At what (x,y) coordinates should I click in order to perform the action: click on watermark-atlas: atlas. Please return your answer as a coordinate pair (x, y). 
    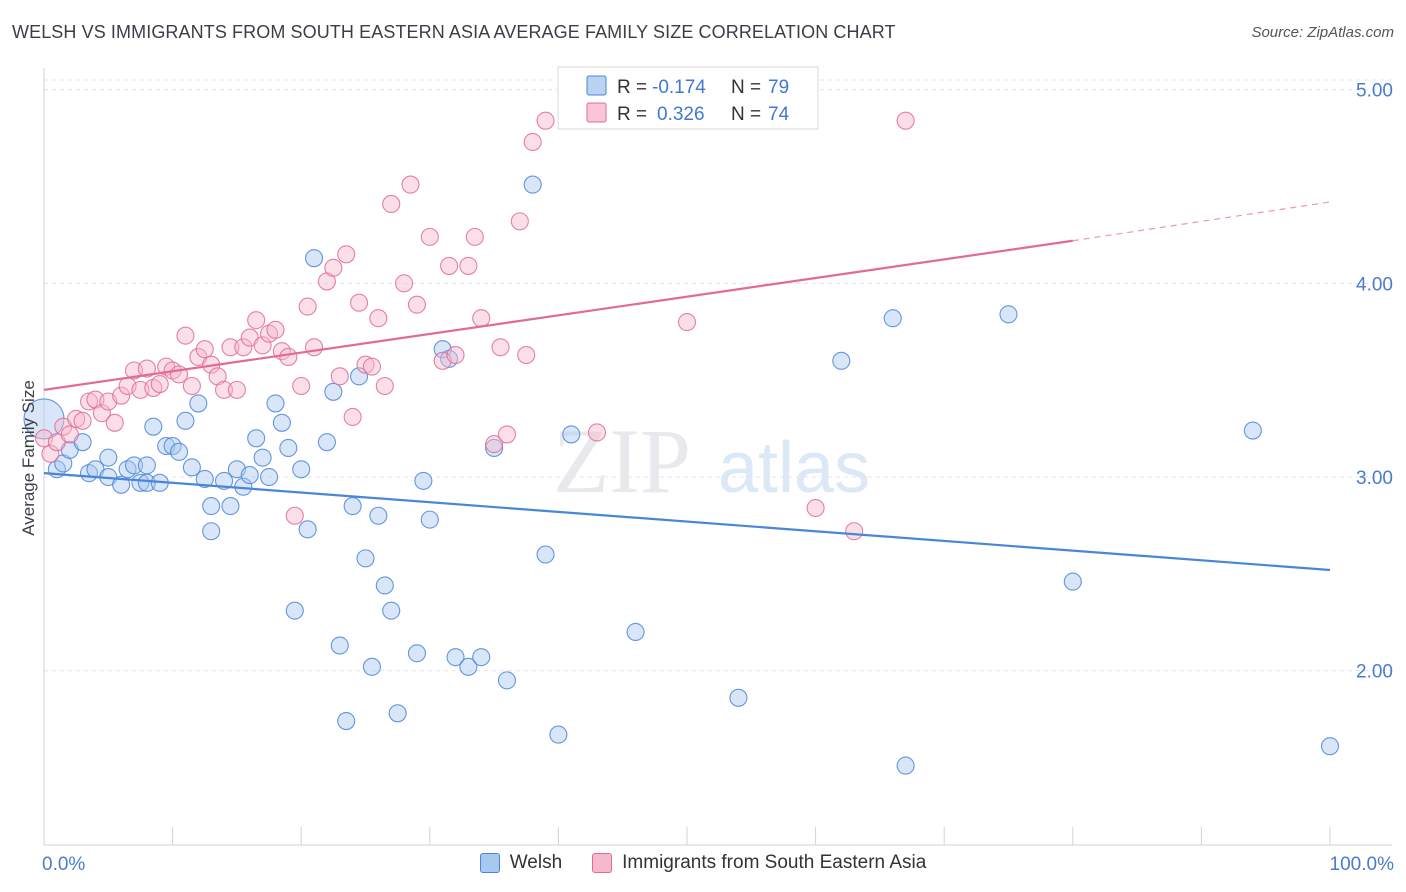
    Looking at the image, I should click on (794, 468).